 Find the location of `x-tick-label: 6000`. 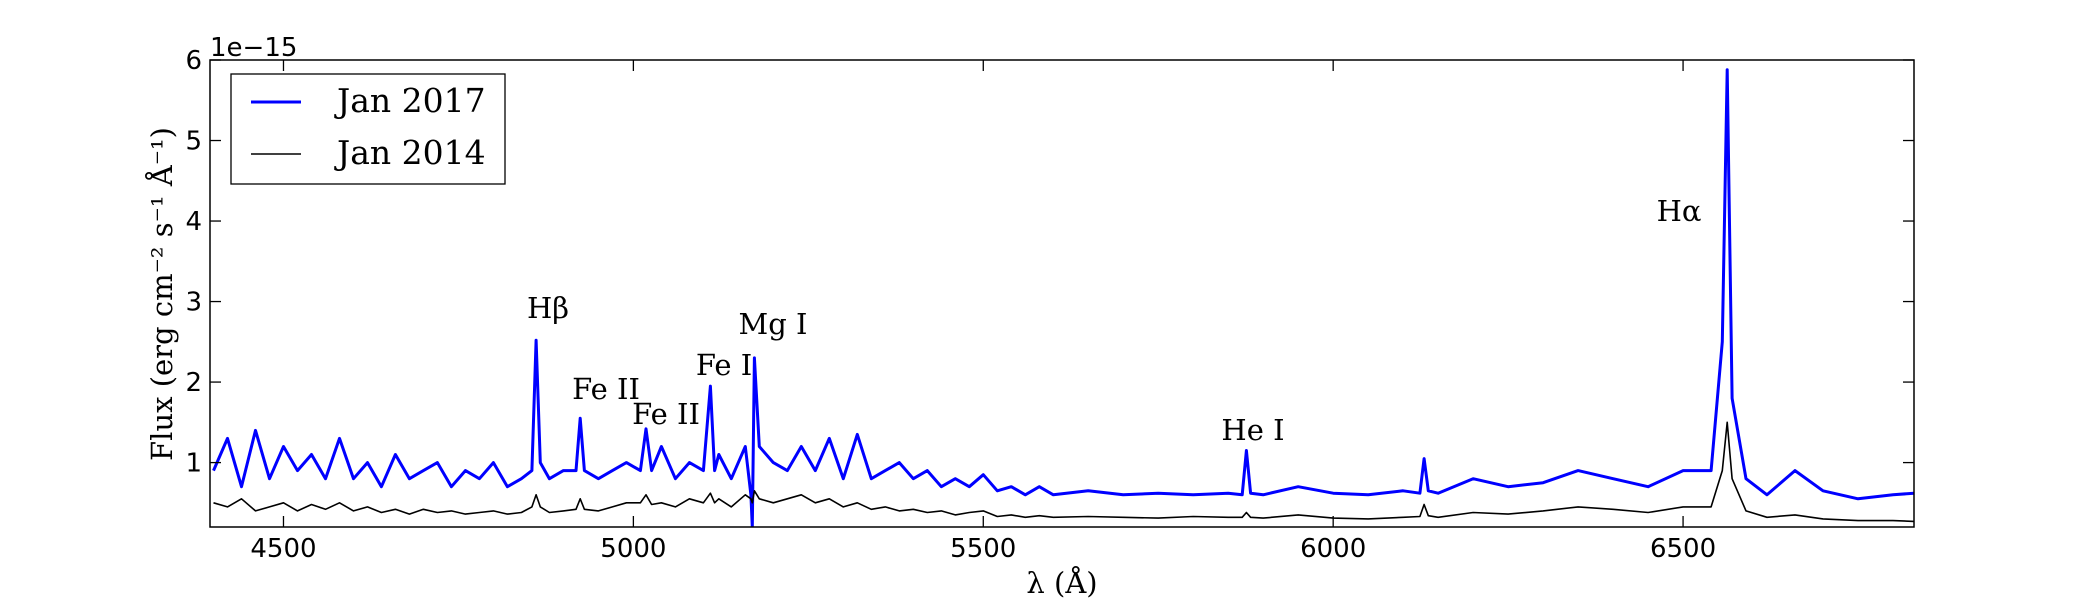

x-tick-label: 6000 is located at coordinates (1333, 549).